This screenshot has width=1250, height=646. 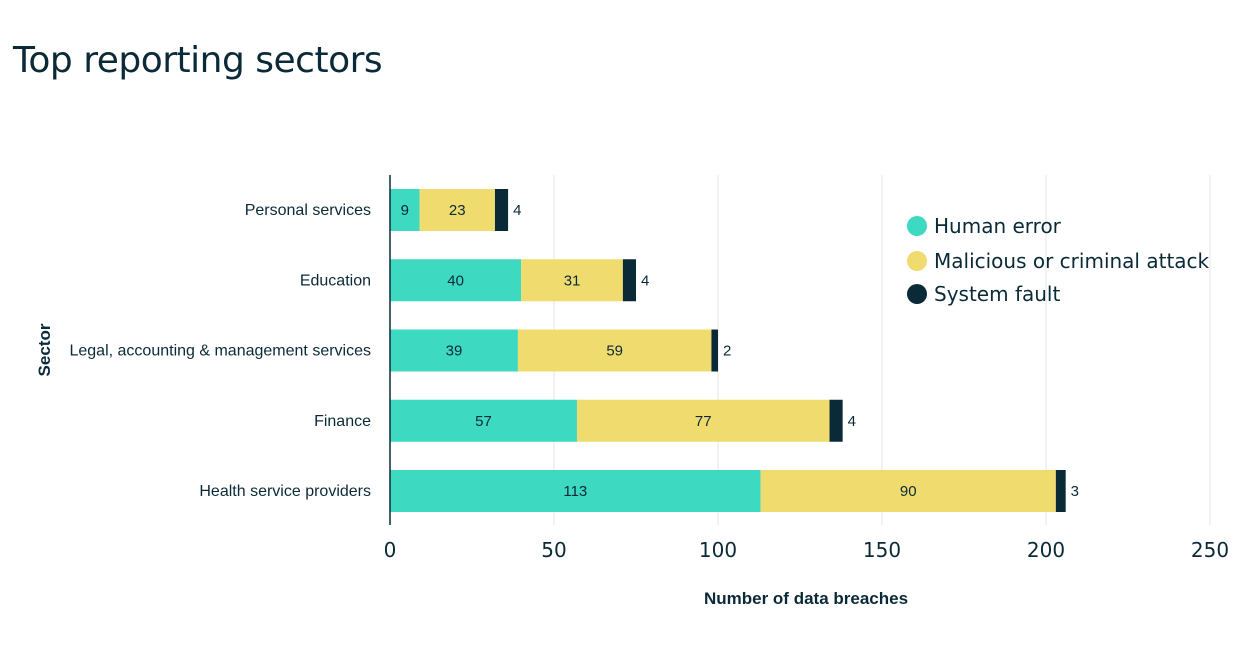 What do you see at coordinates (44, 349) in the screenshot?
I see `y-axis-title: Sector` at bounding box center [44, 349].